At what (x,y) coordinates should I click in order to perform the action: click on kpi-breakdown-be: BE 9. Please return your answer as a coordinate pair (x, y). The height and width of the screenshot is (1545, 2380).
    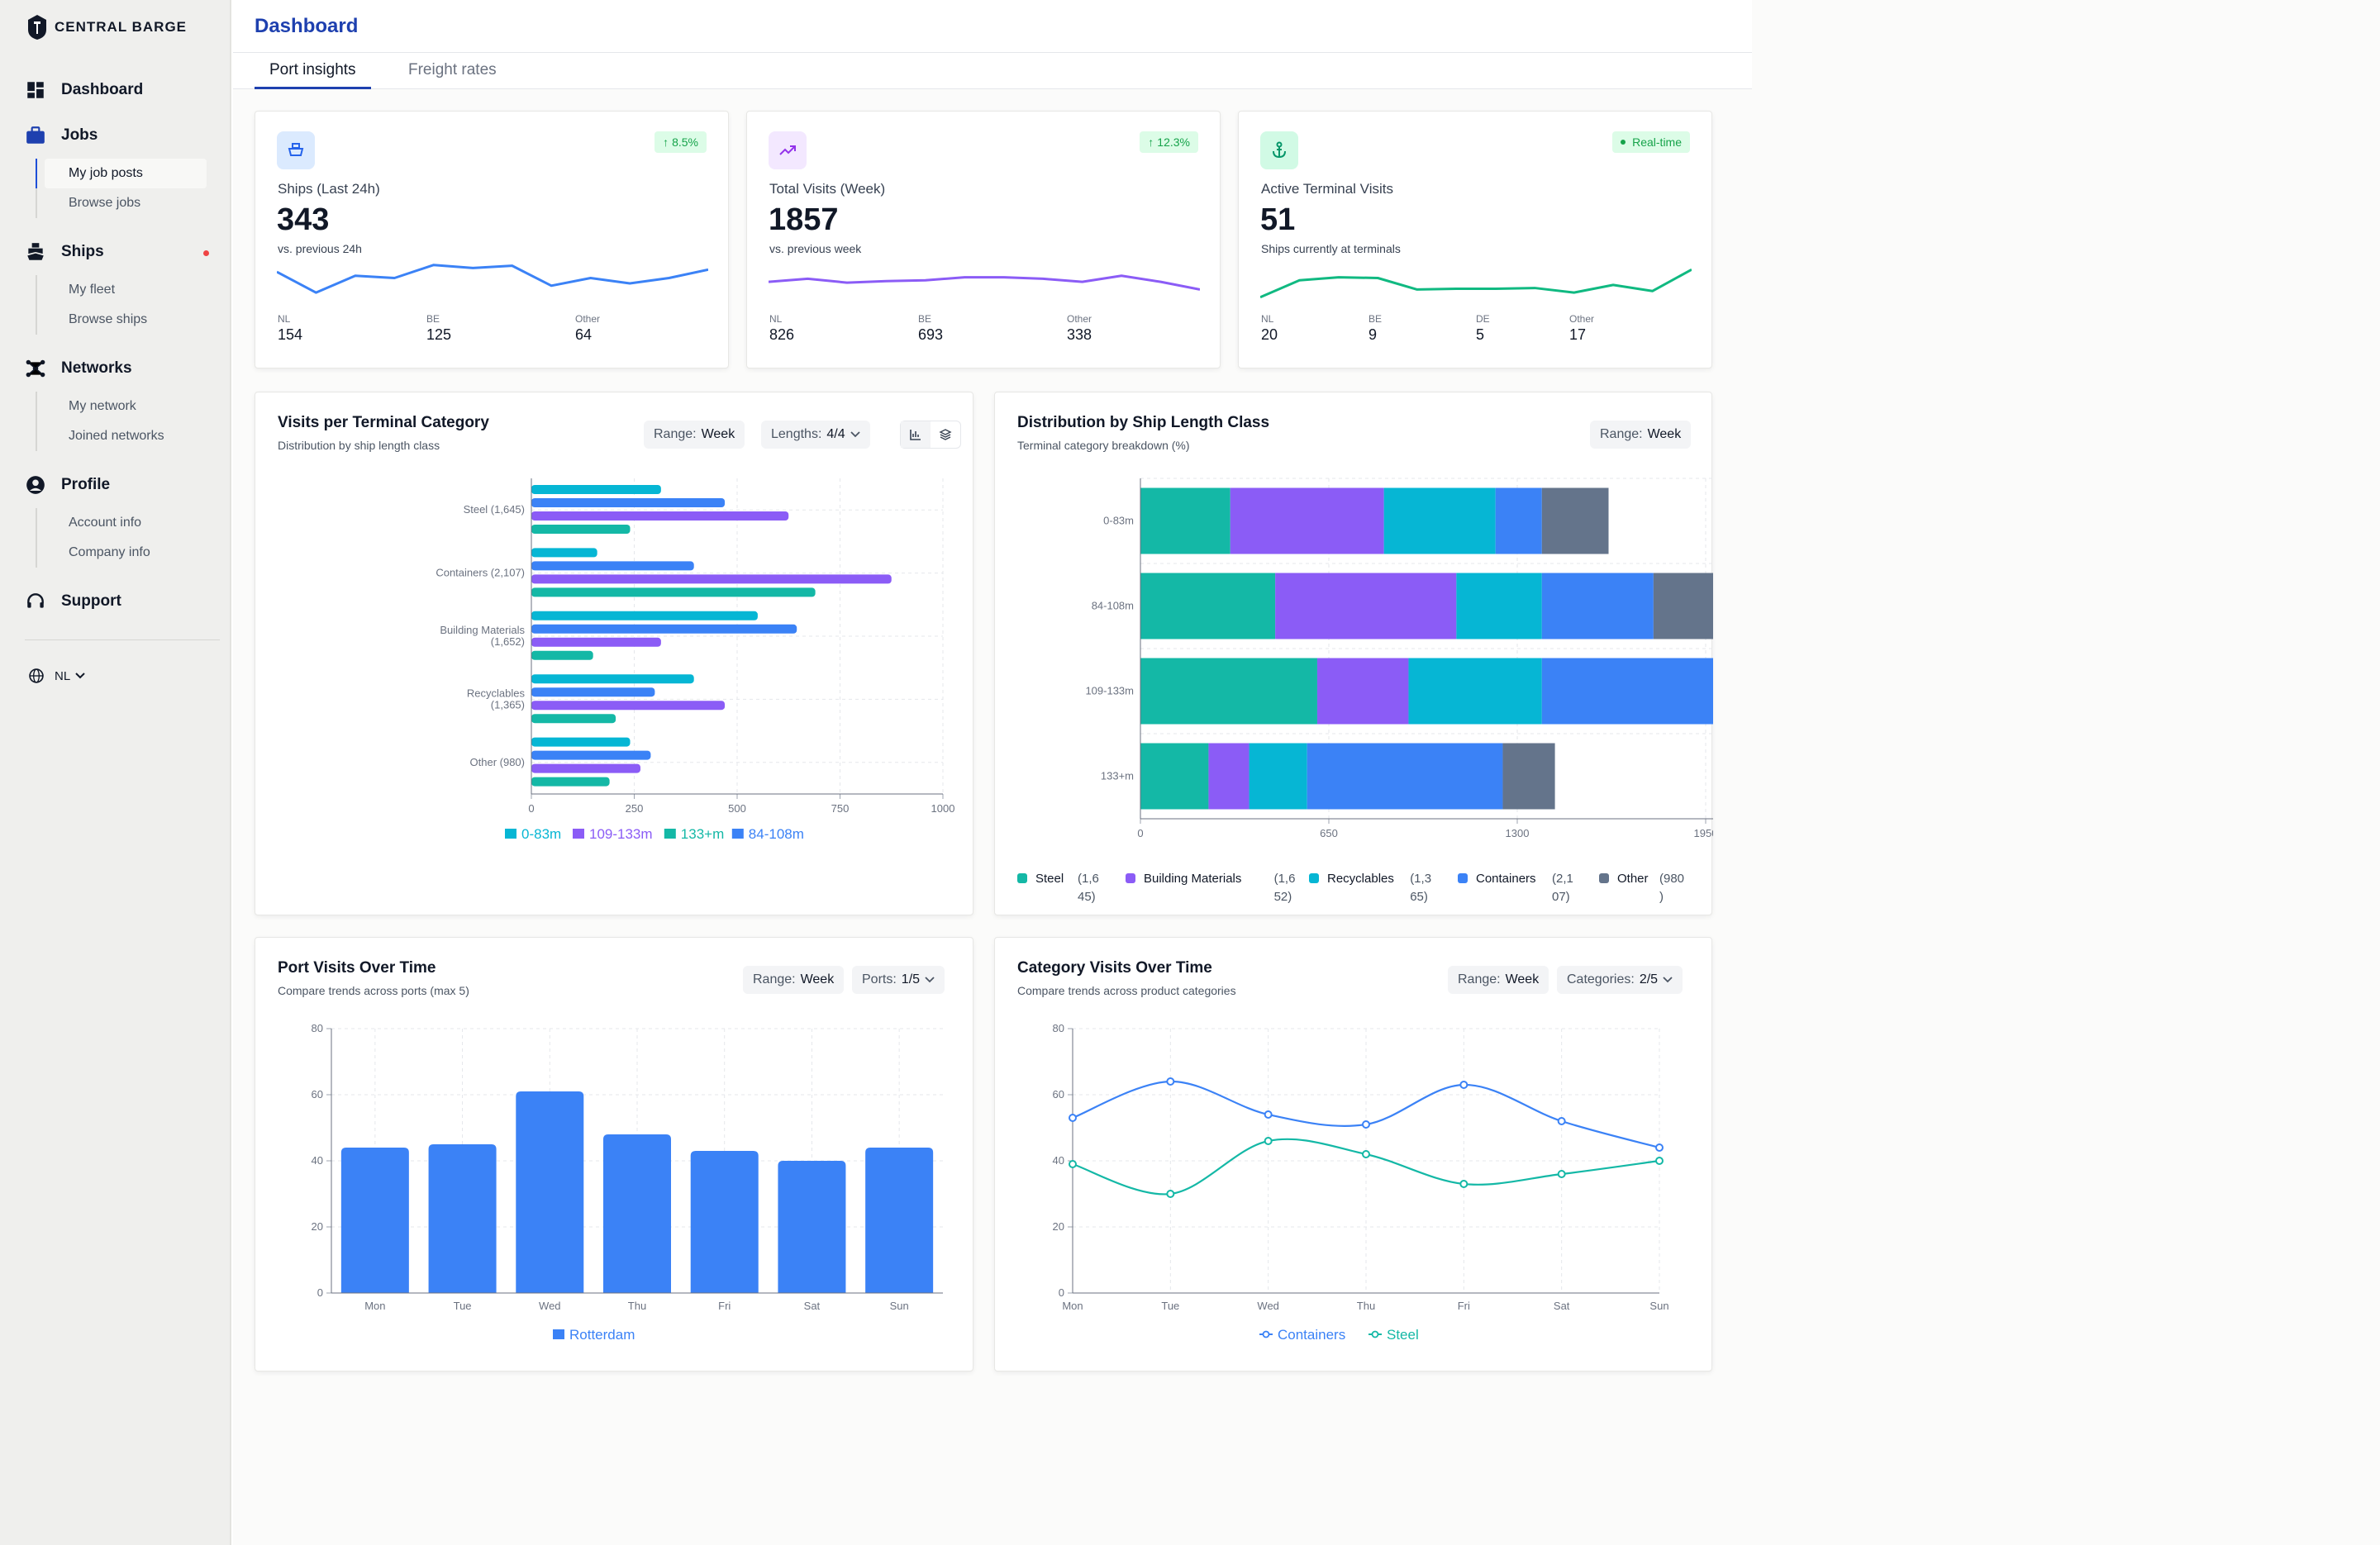
    Looking at the image, I should click on (1375, 328).